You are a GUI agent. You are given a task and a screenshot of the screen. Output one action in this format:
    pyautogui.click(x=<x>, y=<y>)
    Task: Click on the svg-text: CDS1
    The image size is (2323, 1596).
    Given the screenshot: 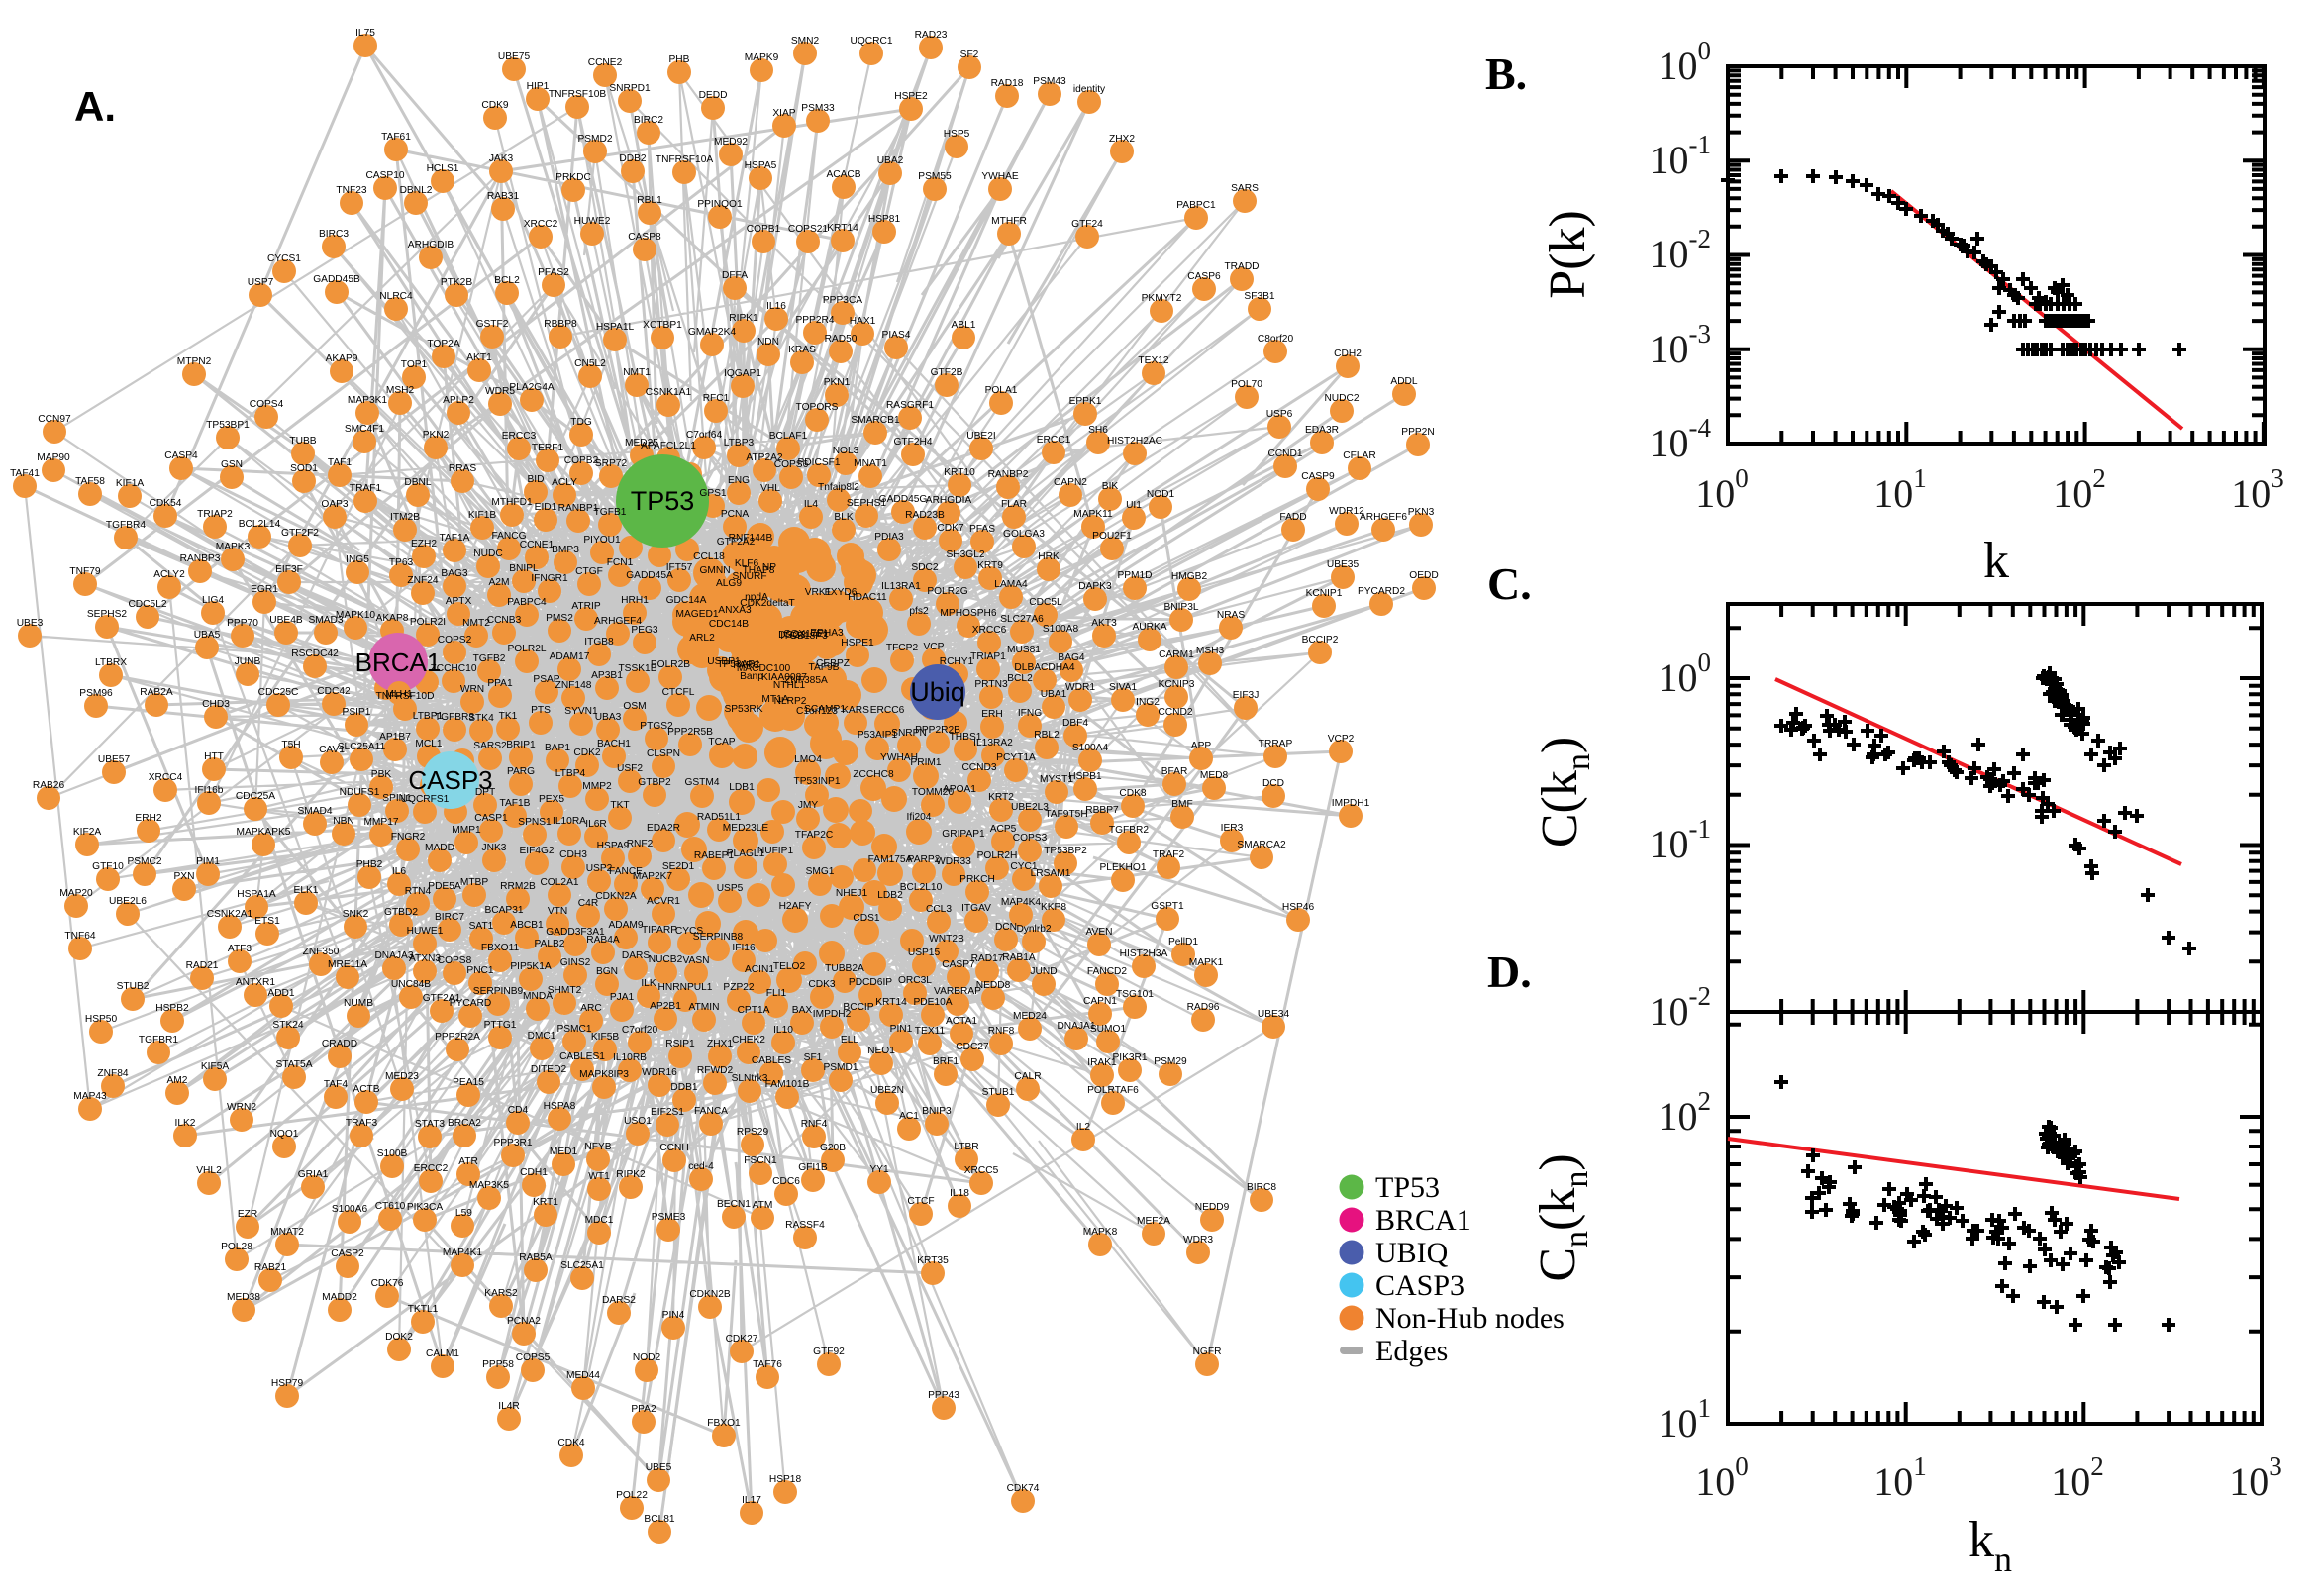 What is the action you would take?
    pyautogui.click(x=866, y=919)
    